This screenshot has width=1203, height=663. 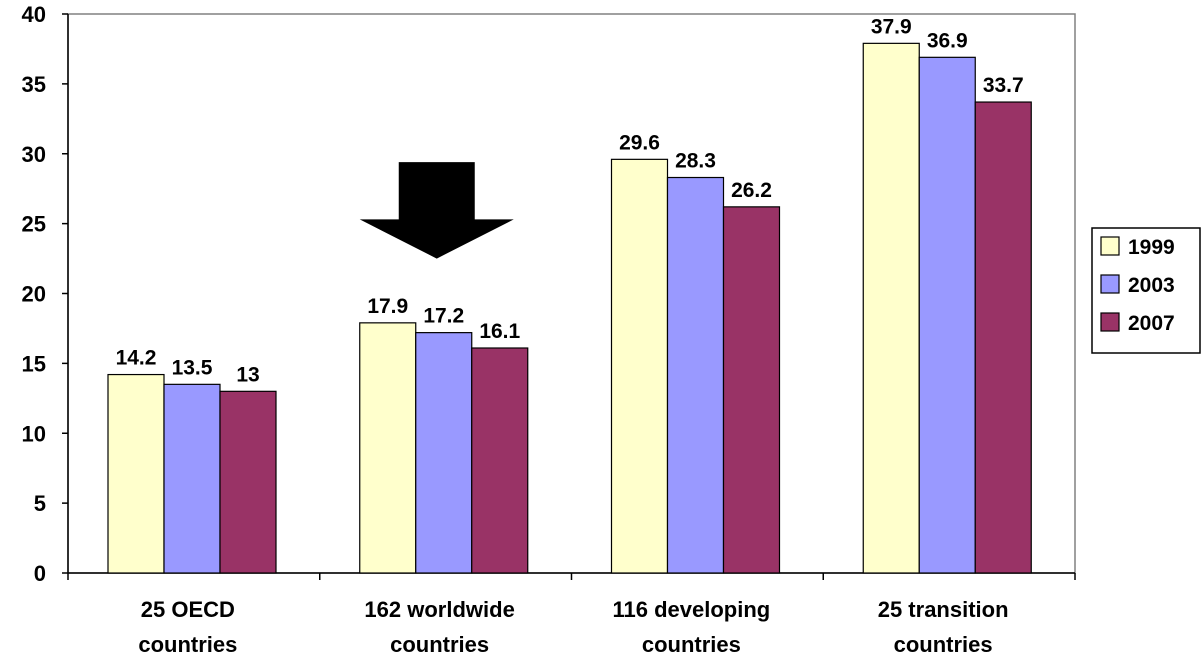 What do you see at coordinates (34, 363) in the screenshot?
I see `y-tick-label: 15` at bounding box center [34, 363].